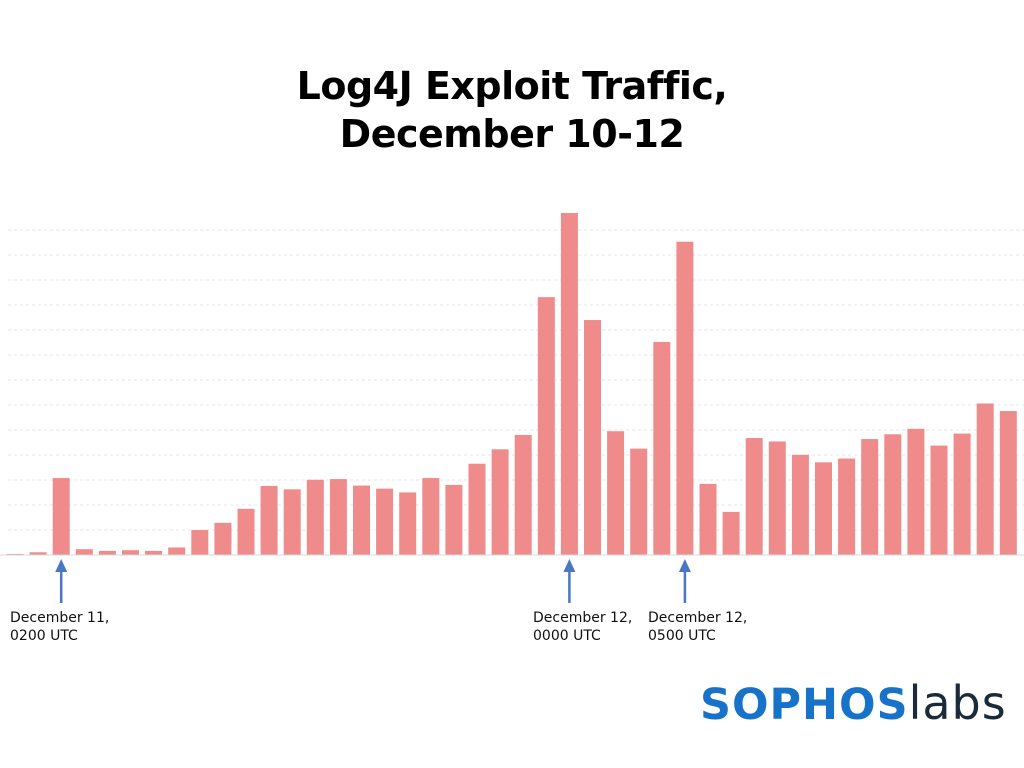 This screenshot has width=1024, height=768. What do you see at coordinates (60, 627) in the screenshot?
I see `annotation-label-dec11-0200: December 11, 0200 UTC` at bounding box center [60, 627].